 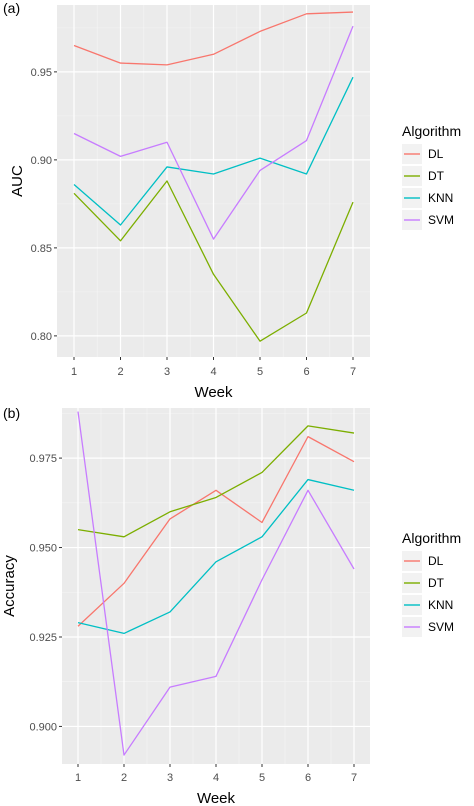 I want to click on y-tick-label: 0.90, so click(x=41, y=161).